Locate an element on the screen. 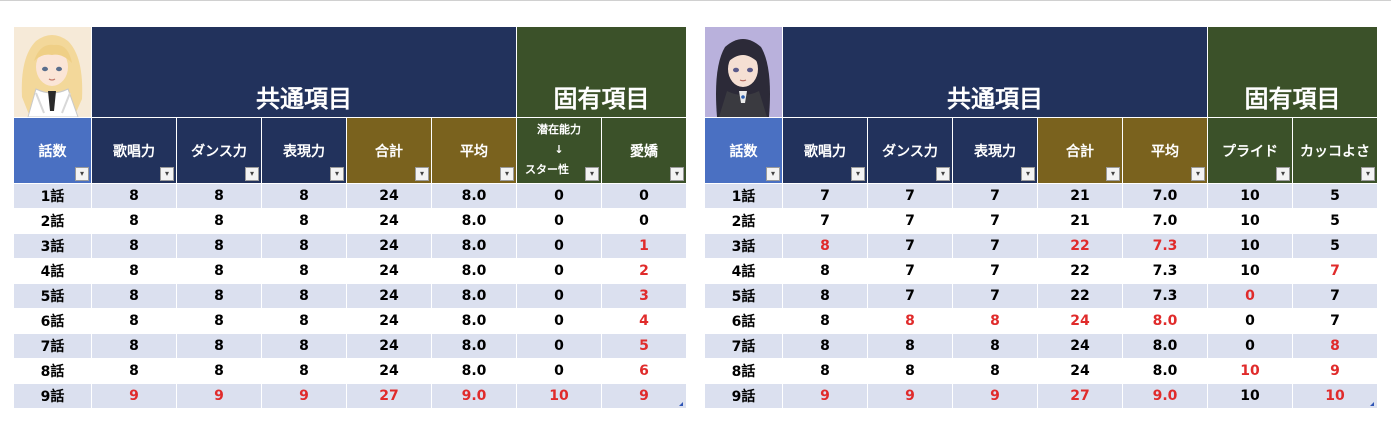 The height and width of the screenshot is (425, 1391). episode-cell: 1話 is located at coordinates (743, 196).